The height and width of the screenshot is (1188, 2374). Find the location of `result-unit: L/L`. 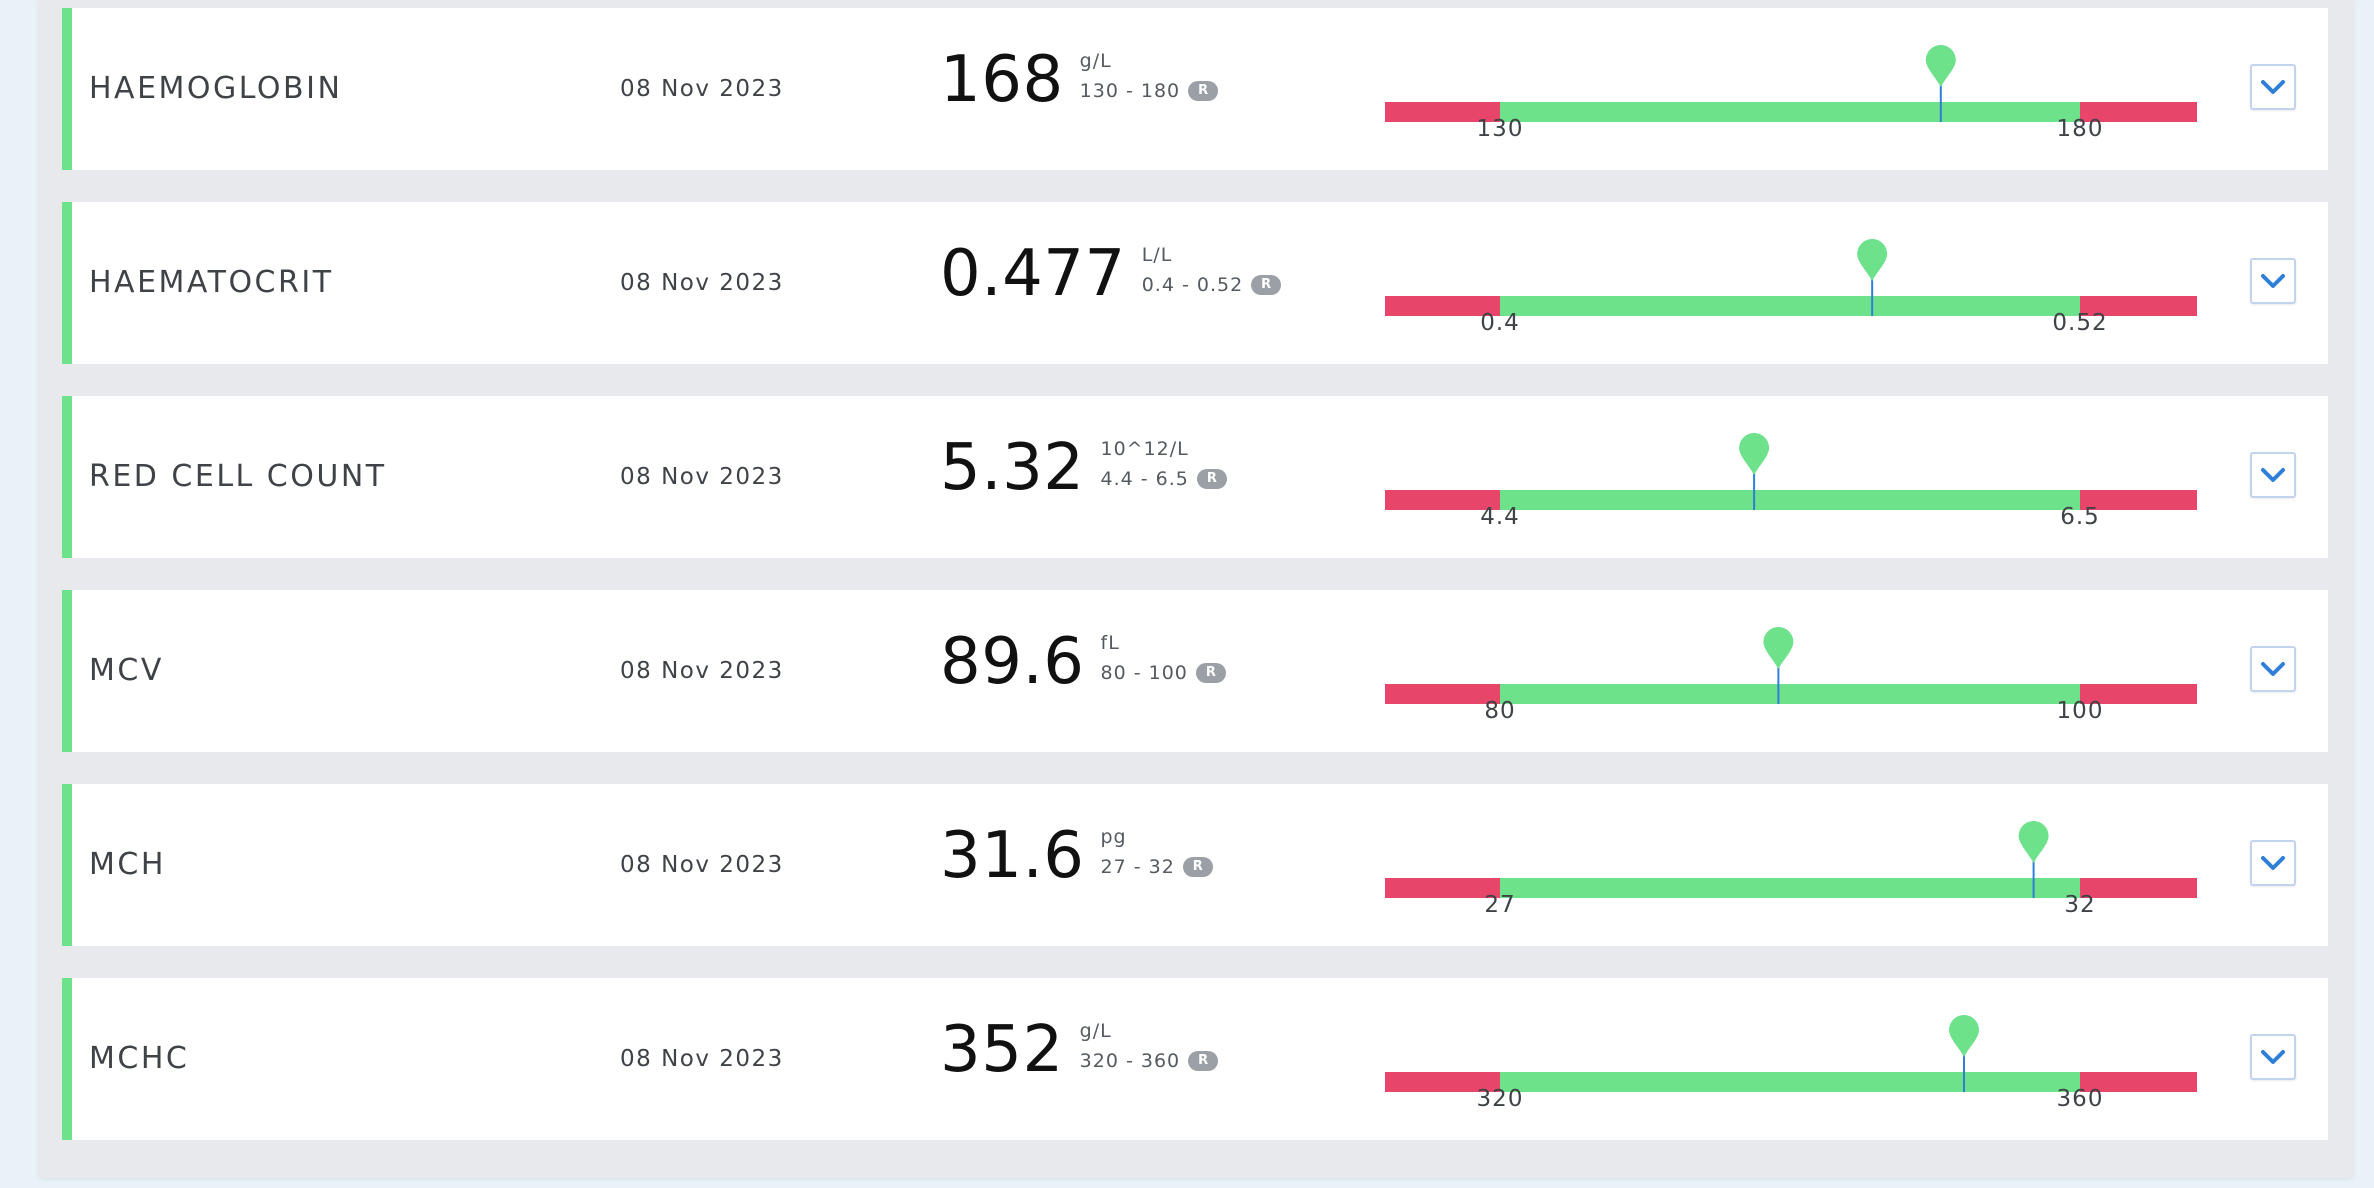

result-unit: L/L is located at coordinates (1157, 255).